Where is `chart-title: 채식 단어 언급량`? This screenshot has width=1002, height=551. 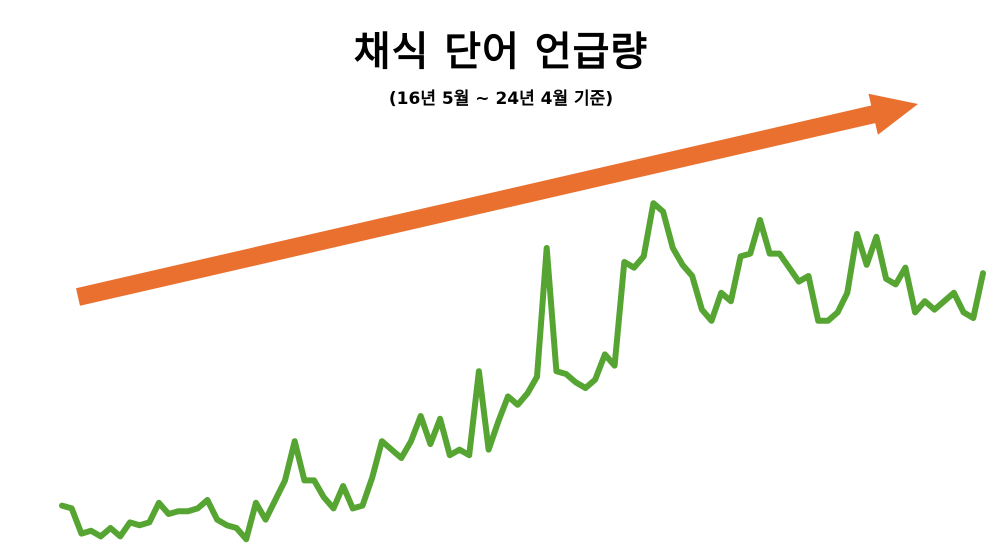
chart-title: 채식 단어 언급량 is located at coordinates (501, 52).